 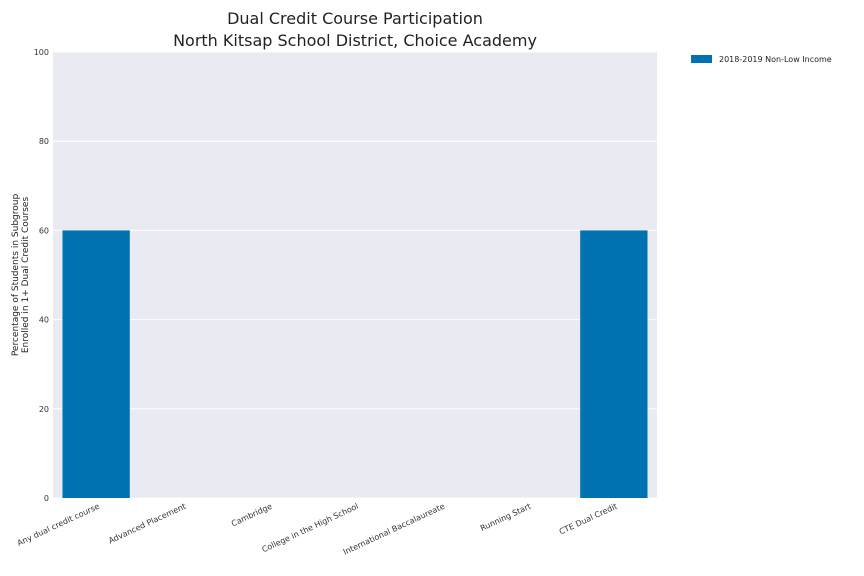 What do you see at coordinates (44, 320) in the screenshot?
I see `y-tick-label: 40` at bounding box center [44, 320].